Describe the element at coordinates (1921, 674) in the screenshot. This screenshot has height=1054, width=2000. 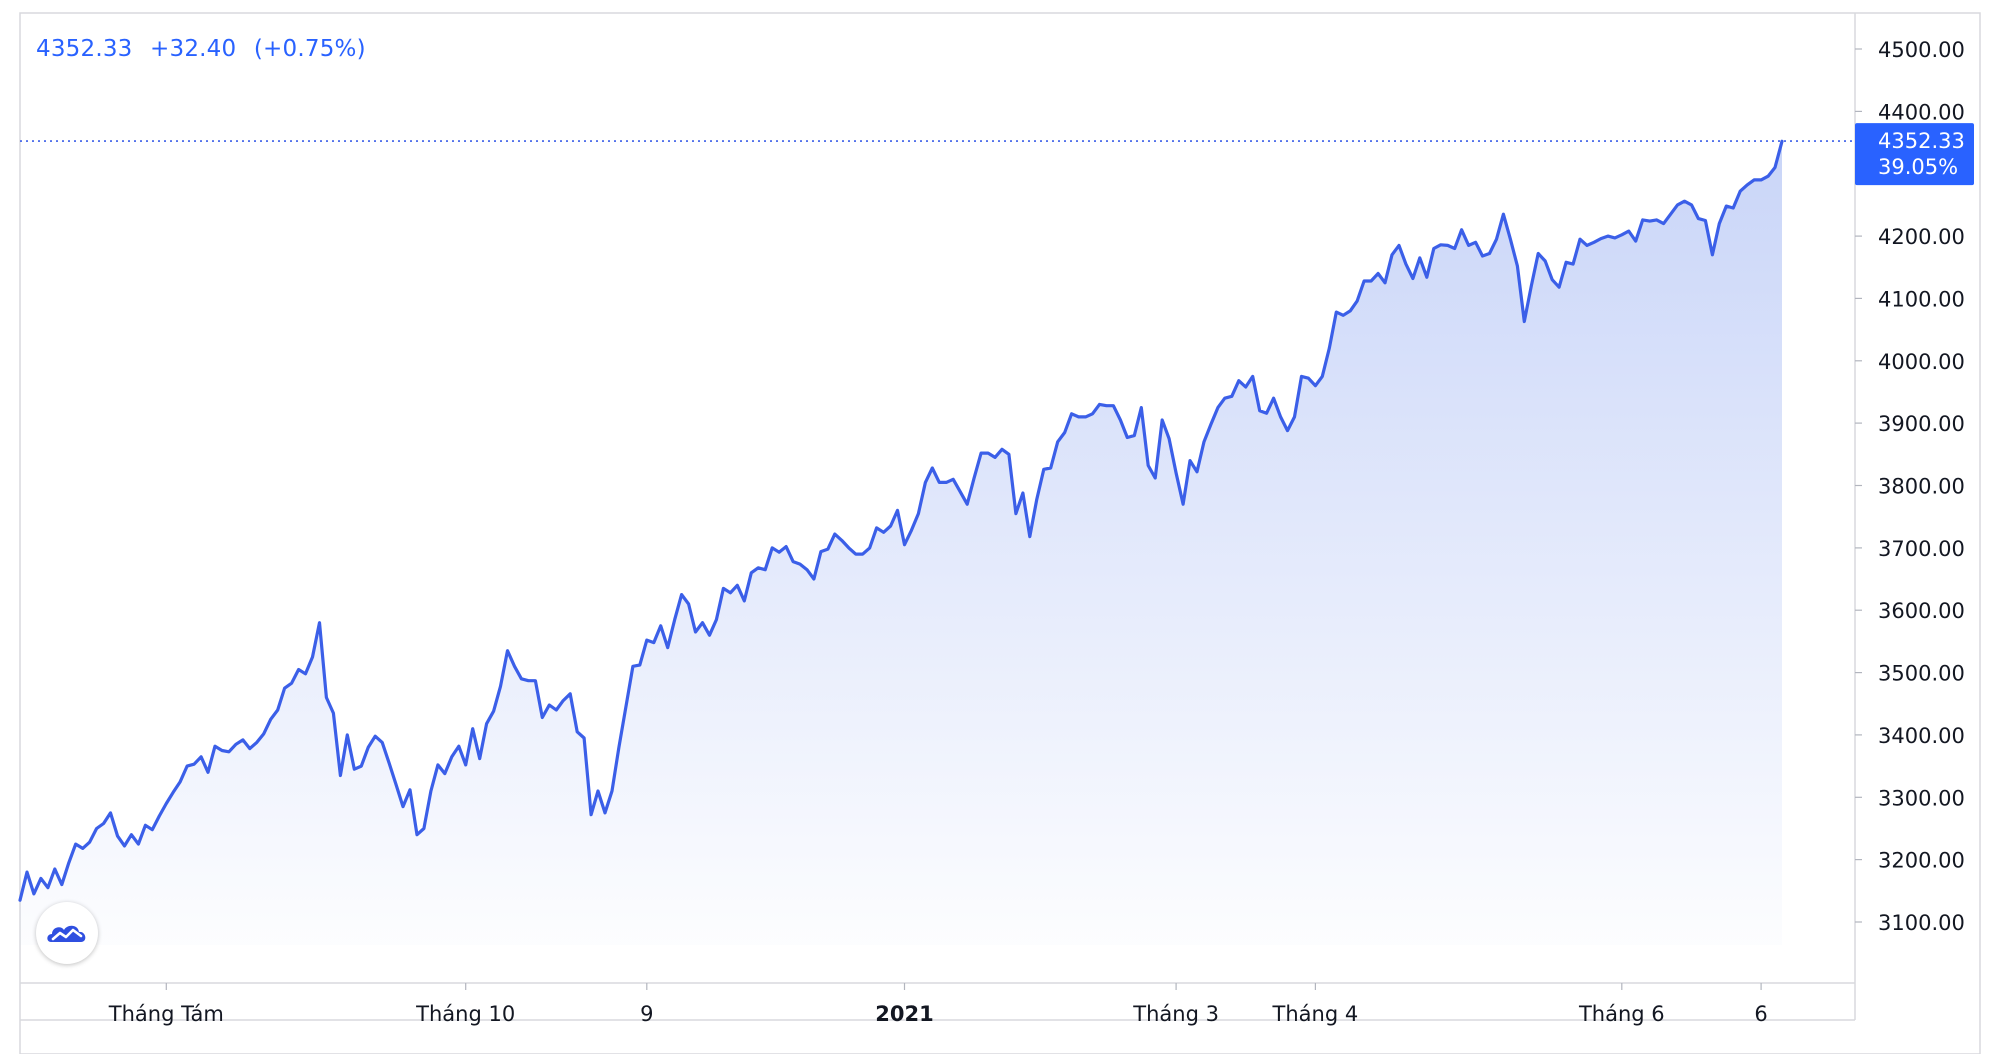
I see `y-tick-label: 3500.00` at that location.